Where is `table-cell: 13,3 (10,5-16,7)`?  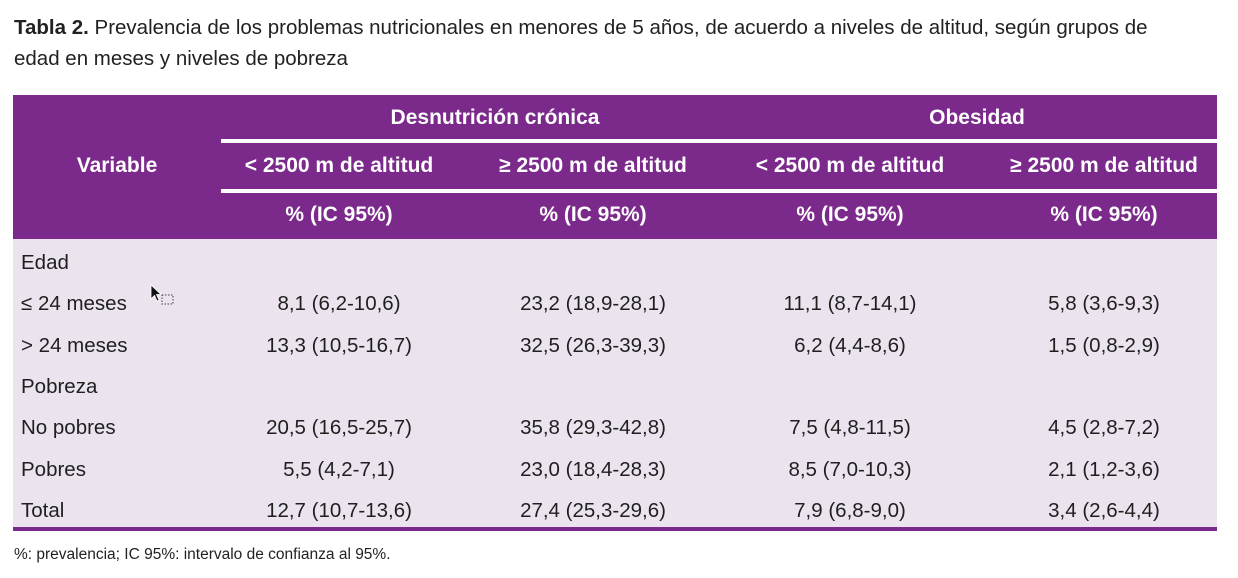 table-cell: 13,3 (10,5-16,7) is located at coordinates (339, 345).